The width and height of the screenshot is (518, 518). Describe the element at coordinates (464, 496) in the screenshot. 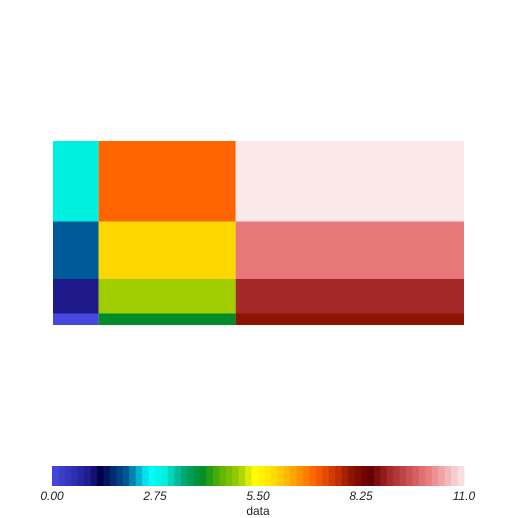

I see `colorbar-tick-label: 11.0` at that location.